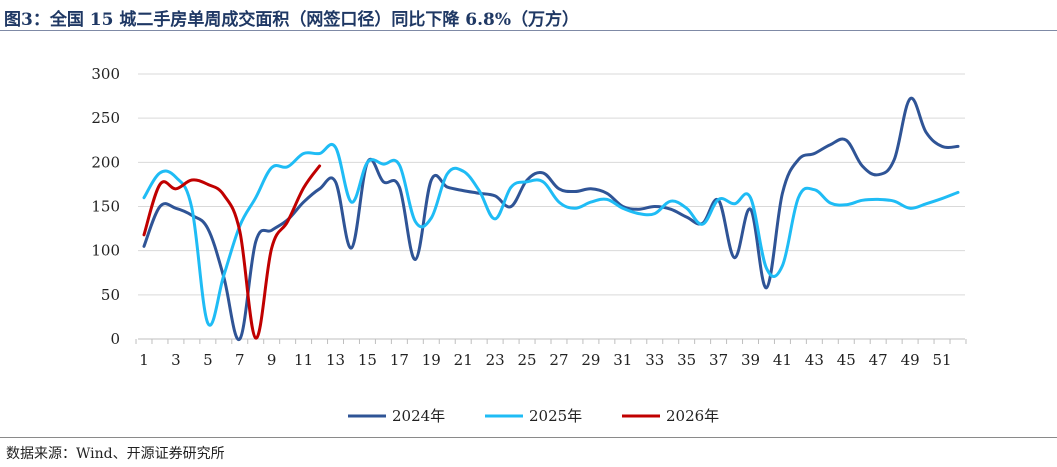 Image resolution: width=1057 pixels, height=467 pixels. I want to click on legend-label: 2025年, so click(555, 416).